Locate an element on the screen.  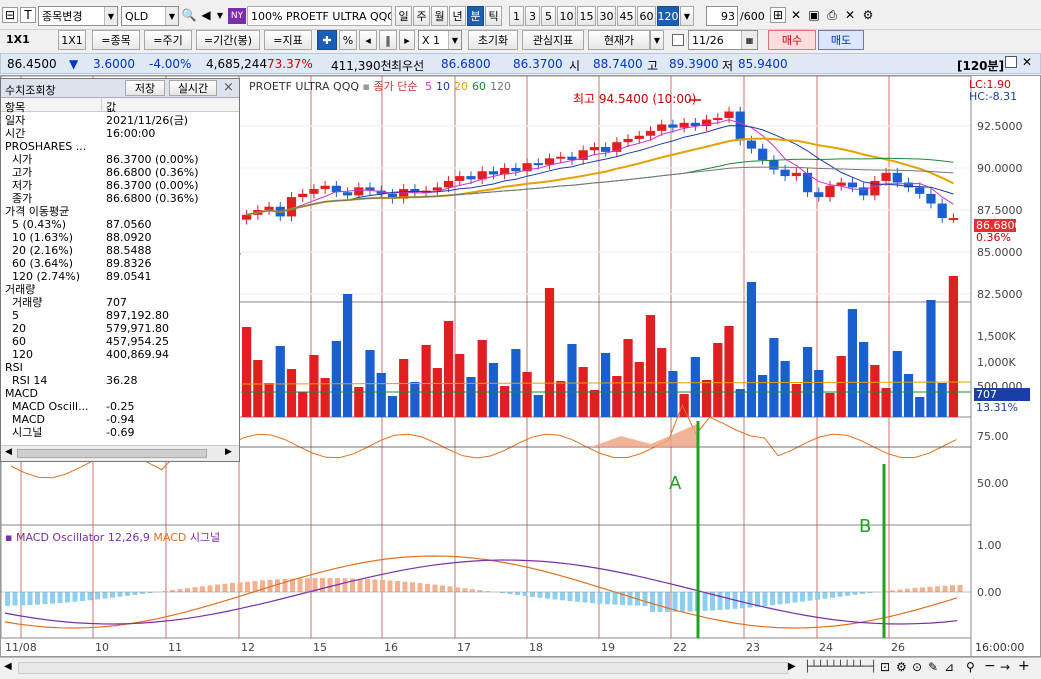
zoom-out-icon: − is located at coordinates (990, 666).